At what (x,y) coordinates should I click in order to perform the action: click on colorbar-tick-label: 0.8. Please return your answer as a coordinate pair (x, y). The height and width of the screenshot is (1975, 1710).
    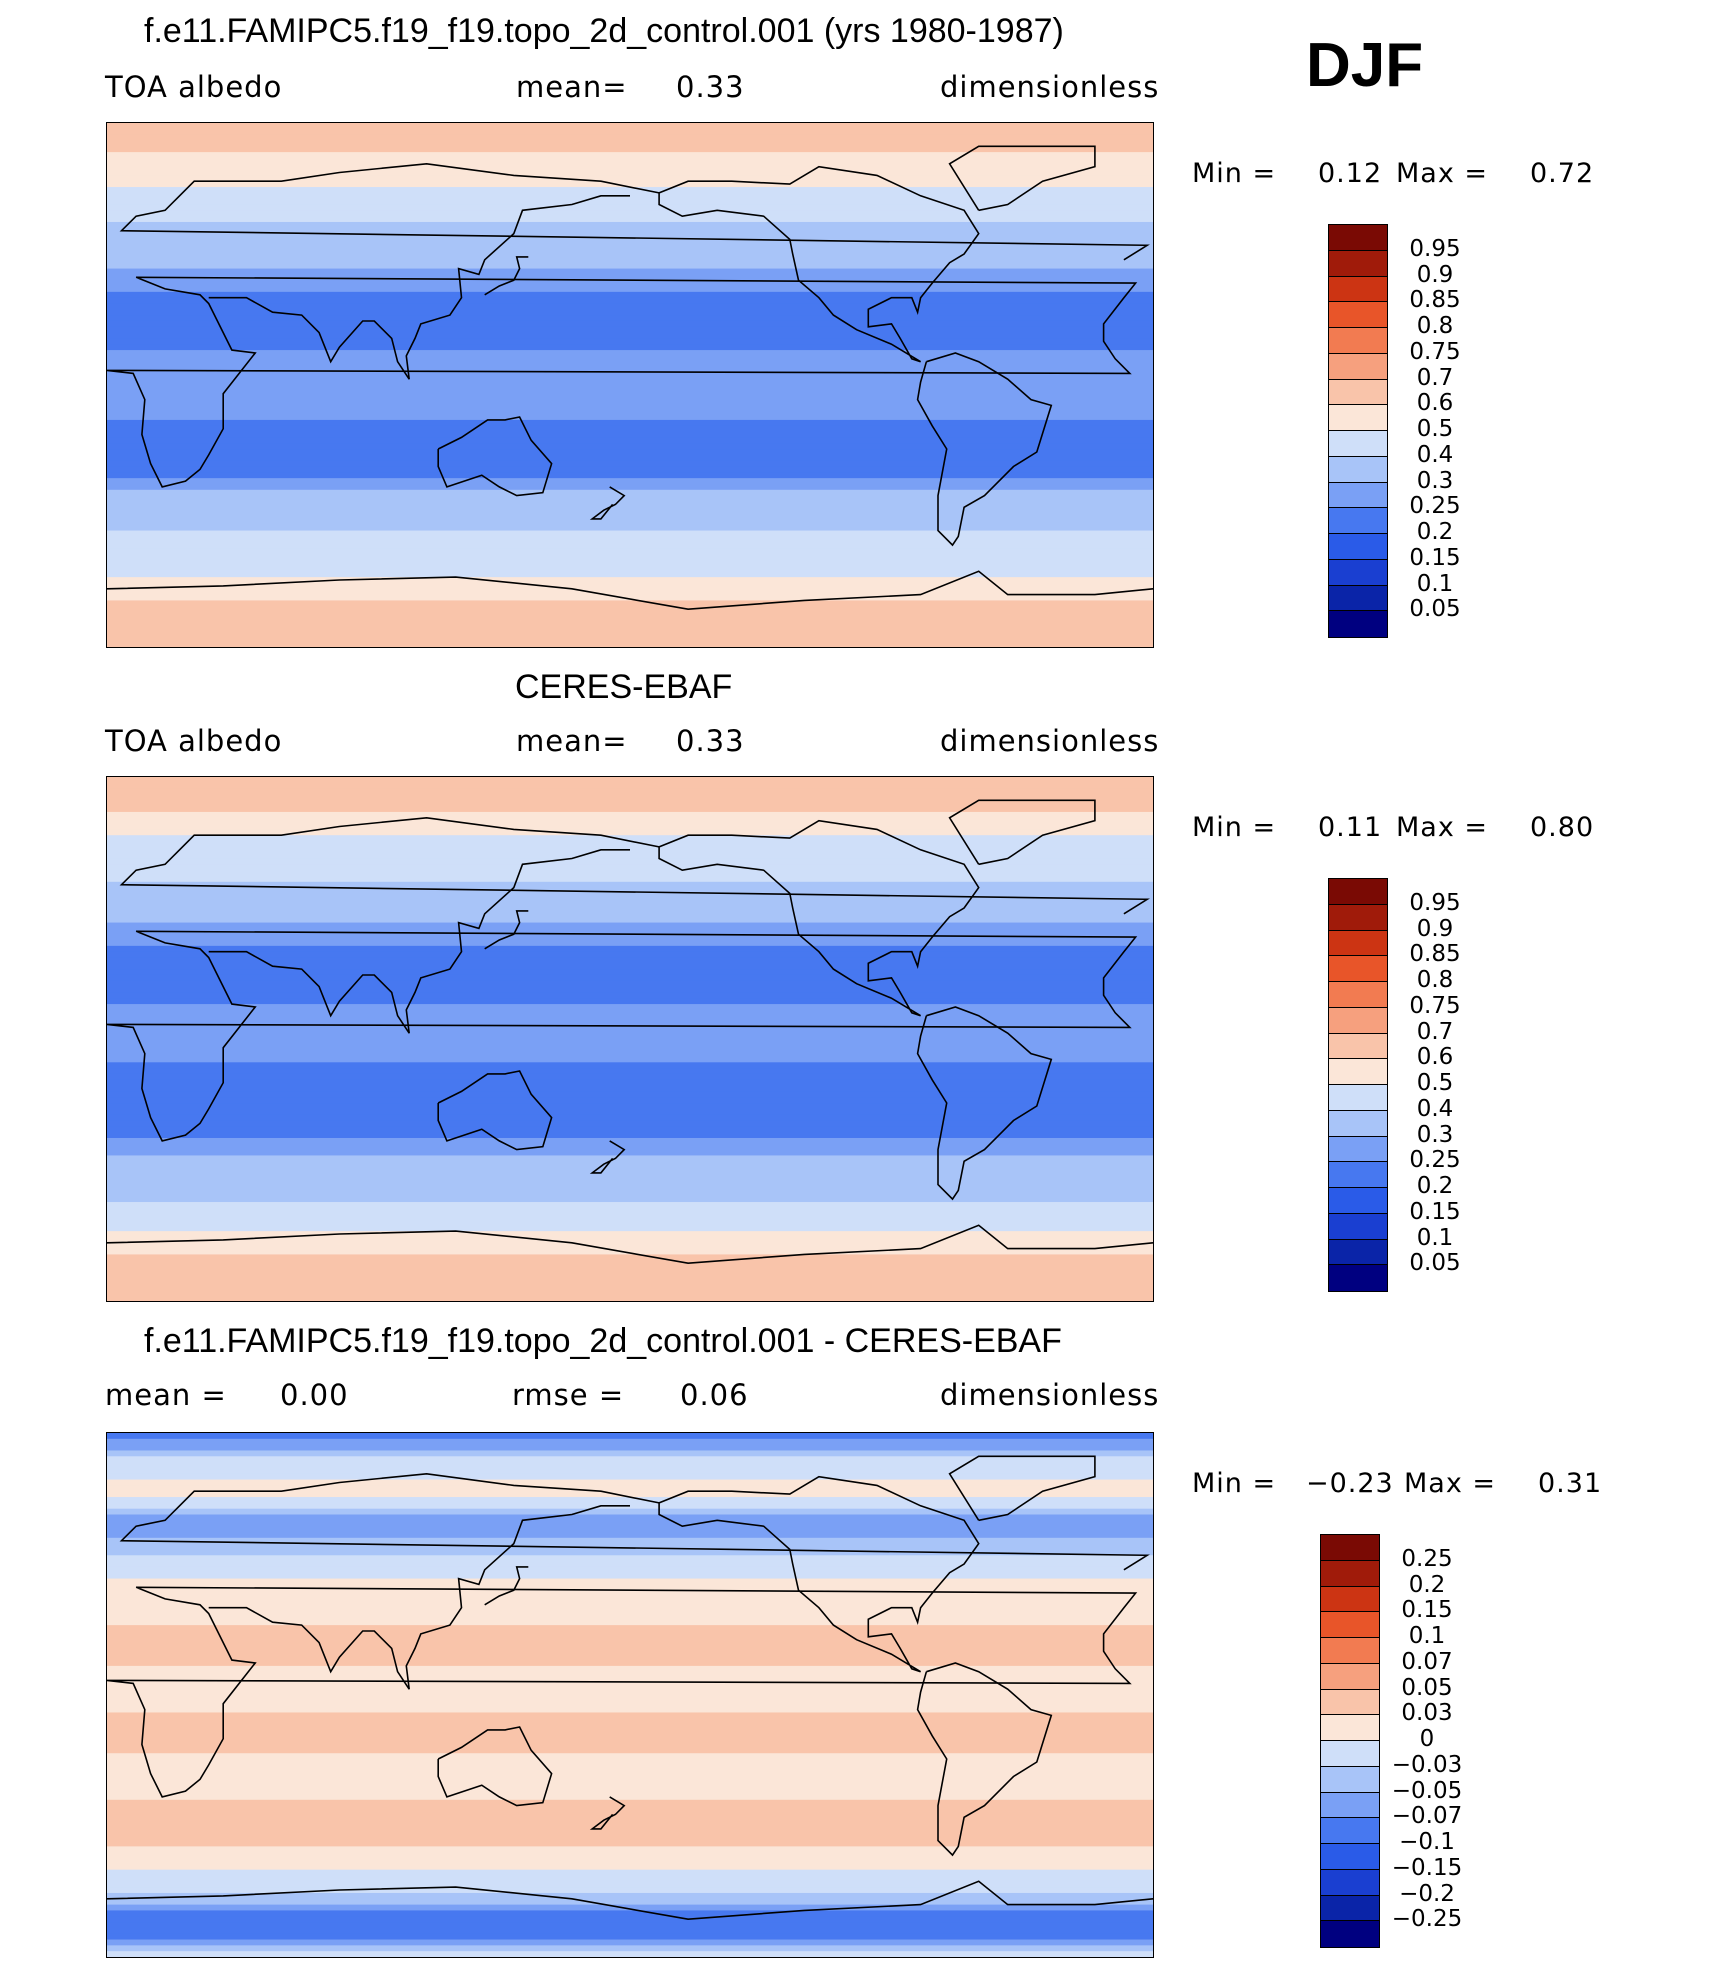
    Looking at the image, I should click on (1435, 326).